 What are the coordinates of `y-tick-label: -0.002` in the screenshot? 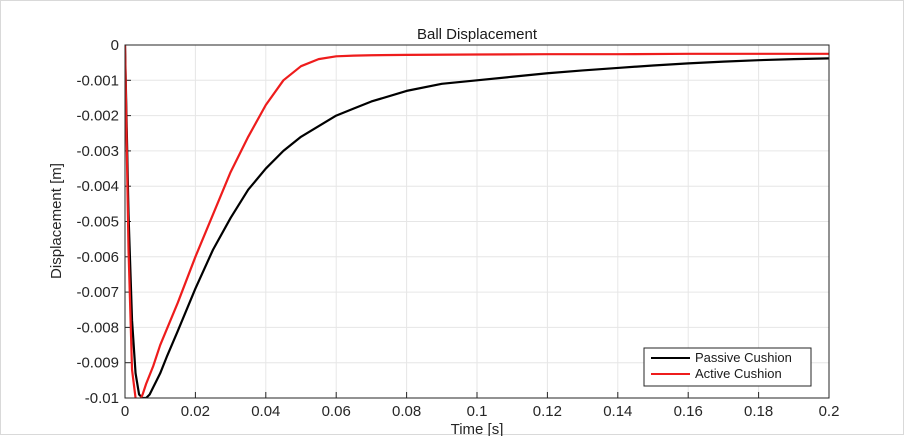 It's located at (97, 116).